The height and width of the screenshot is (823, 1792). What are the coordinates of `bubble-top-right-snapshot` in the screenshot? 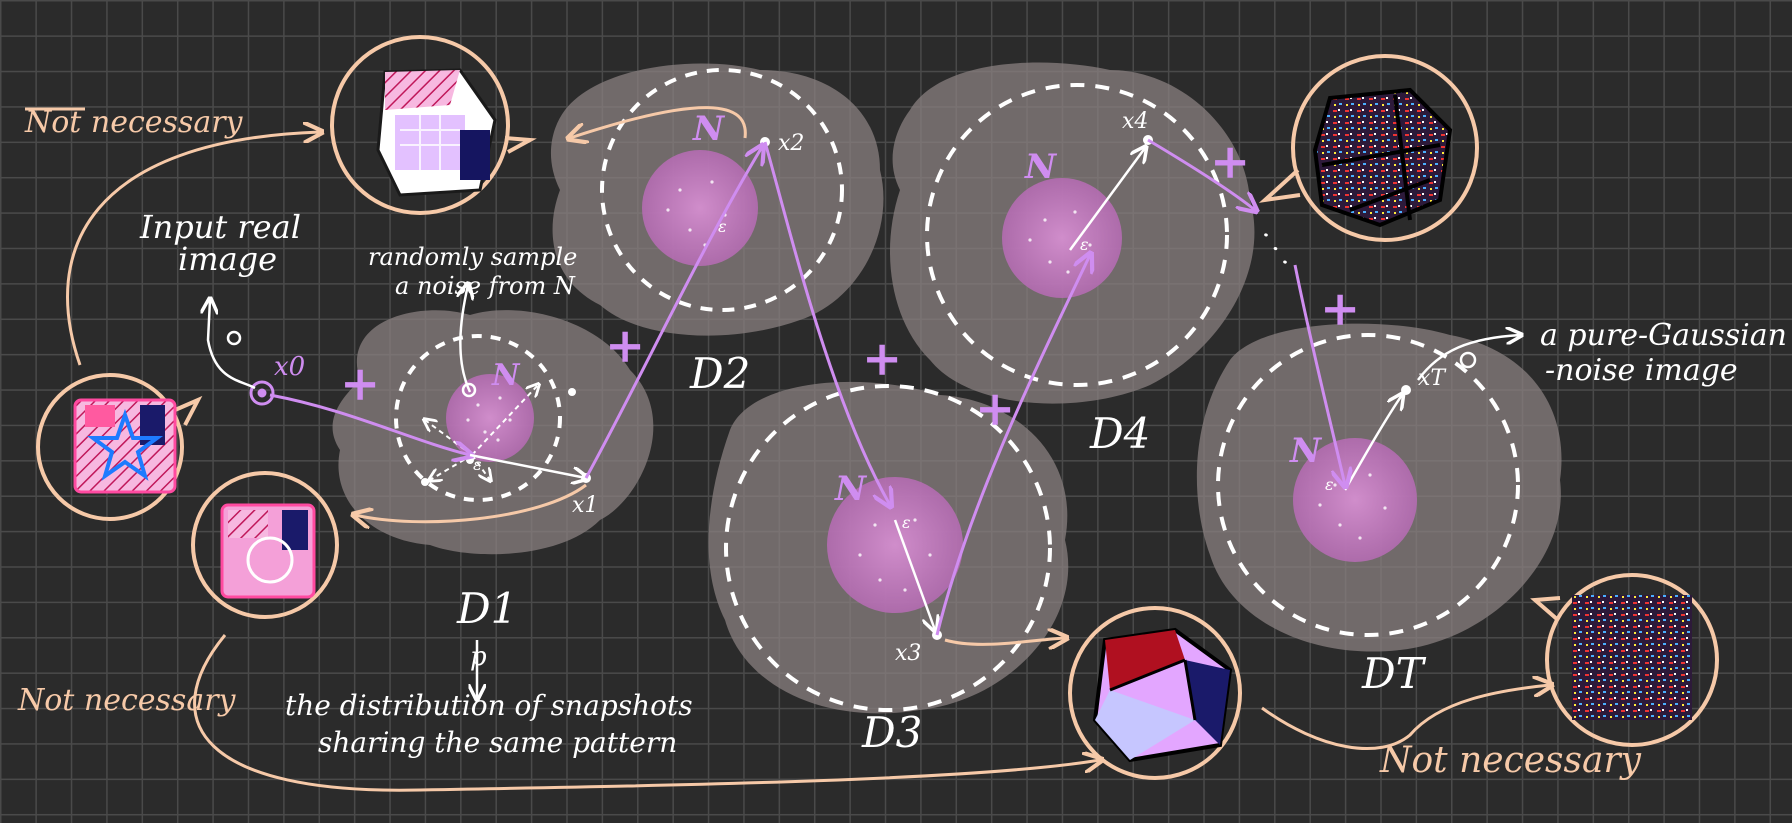 It's located at (1368, 148).